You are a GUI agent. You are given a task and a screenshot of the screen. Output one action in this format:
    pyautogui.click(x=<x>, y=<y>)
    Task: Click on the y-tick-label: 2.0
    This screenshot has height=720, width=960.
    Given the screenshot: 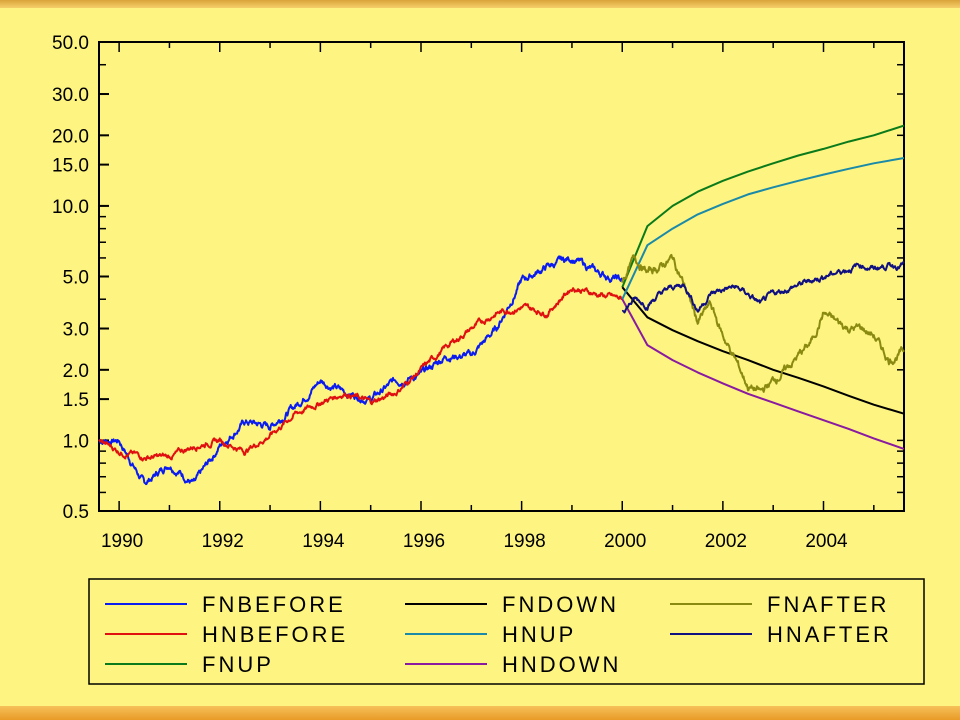 What is the action you would take?
    pyautogui.click(x=76, y=371)
    